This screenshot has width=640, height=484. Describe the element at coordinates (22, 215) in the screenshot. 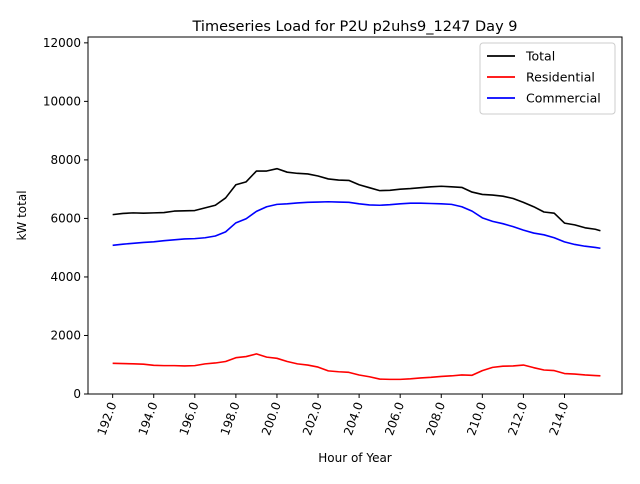

I see `y-axis-label: kW total` at that location.